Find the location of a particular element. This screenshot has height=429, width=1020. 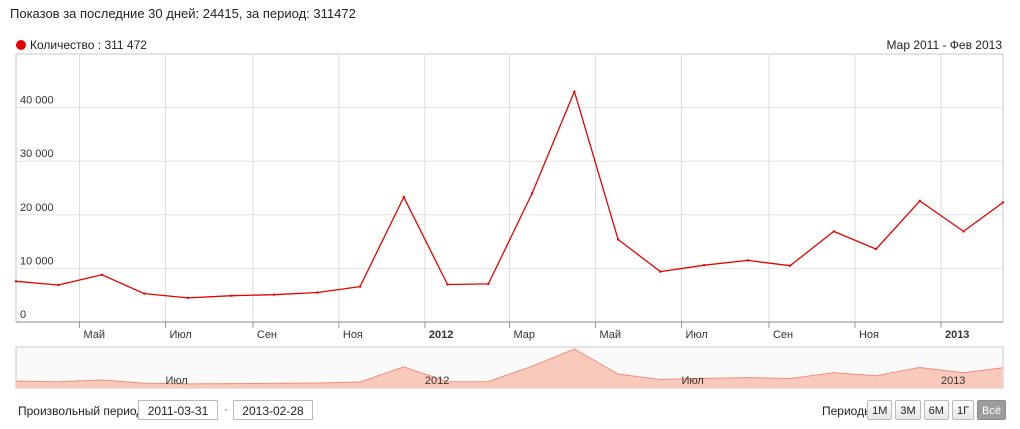

period-button-all: Всё is located at coordinates (991, 410).